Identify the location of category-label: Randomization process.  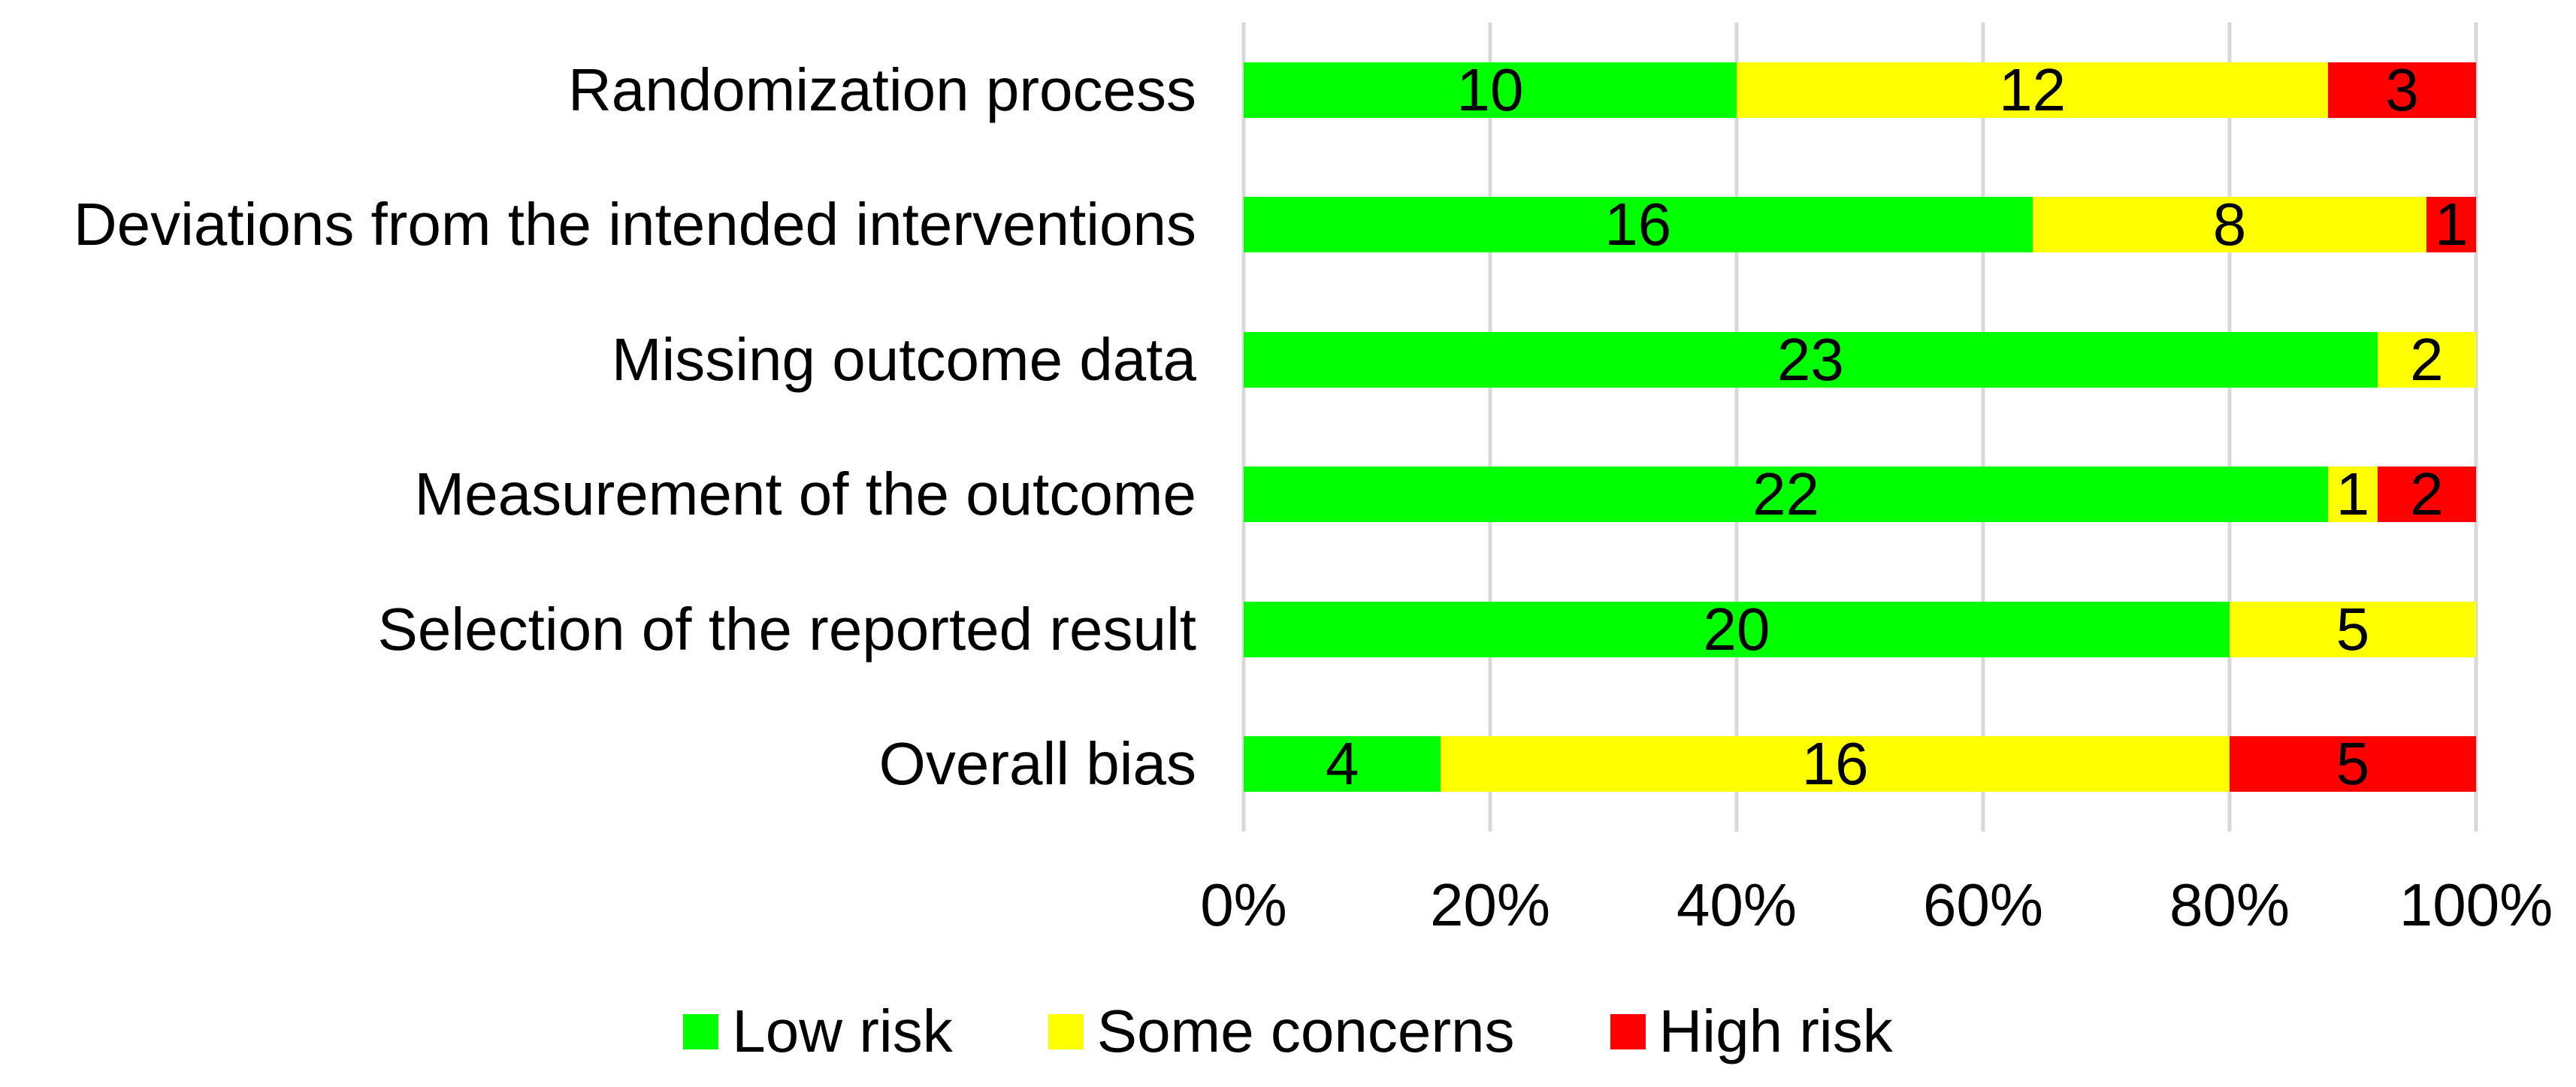
(882, 89).